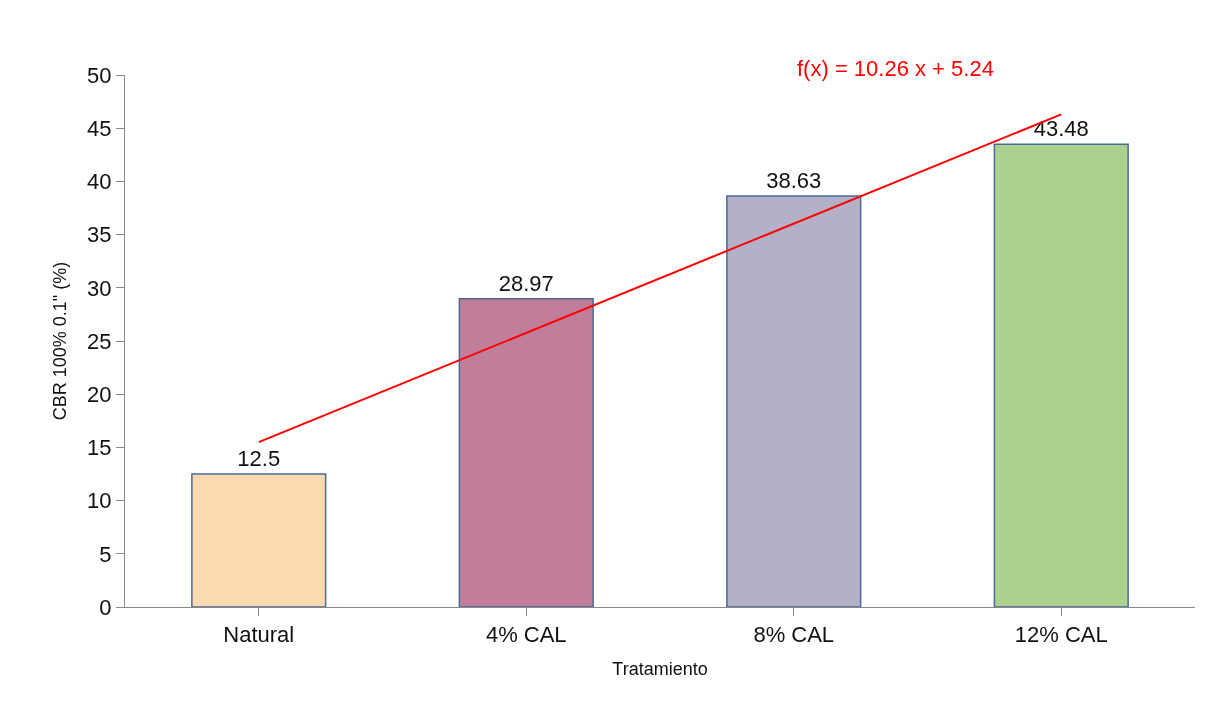  What do you see at coordinates (895, 68) in the screenshot?
I see `annotation: f(x) = 10.26 x + 5.24` at bounding box center [895, 68].